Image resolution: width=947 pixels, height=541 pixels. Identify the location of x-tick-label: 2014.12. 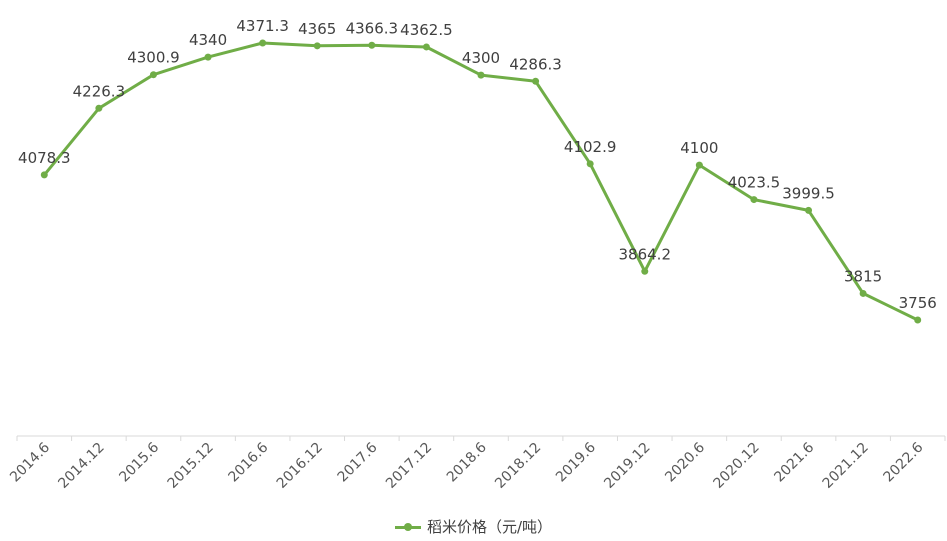
(81, 466).